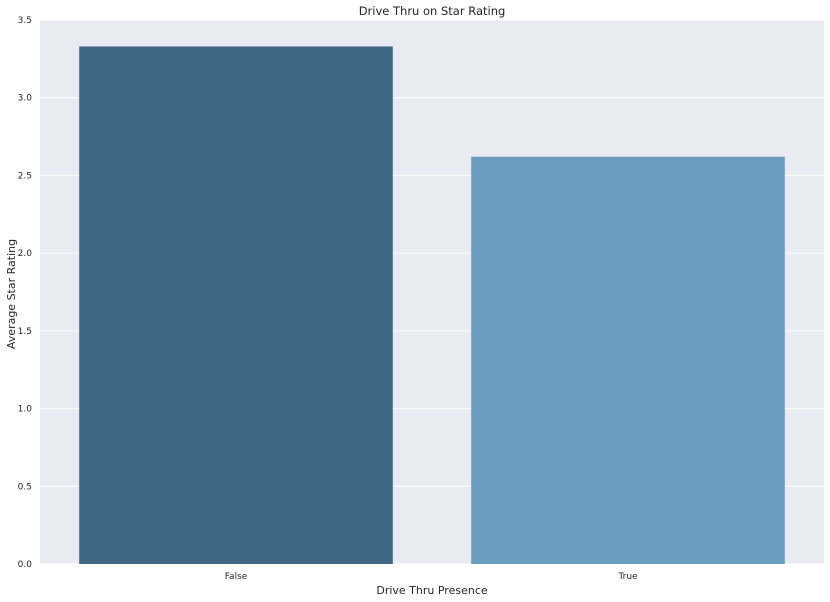 The image size is (830, 602). Describe the element at coordinates (236, 577) in the screenshot. I see `x-tick-label: False` at that location.